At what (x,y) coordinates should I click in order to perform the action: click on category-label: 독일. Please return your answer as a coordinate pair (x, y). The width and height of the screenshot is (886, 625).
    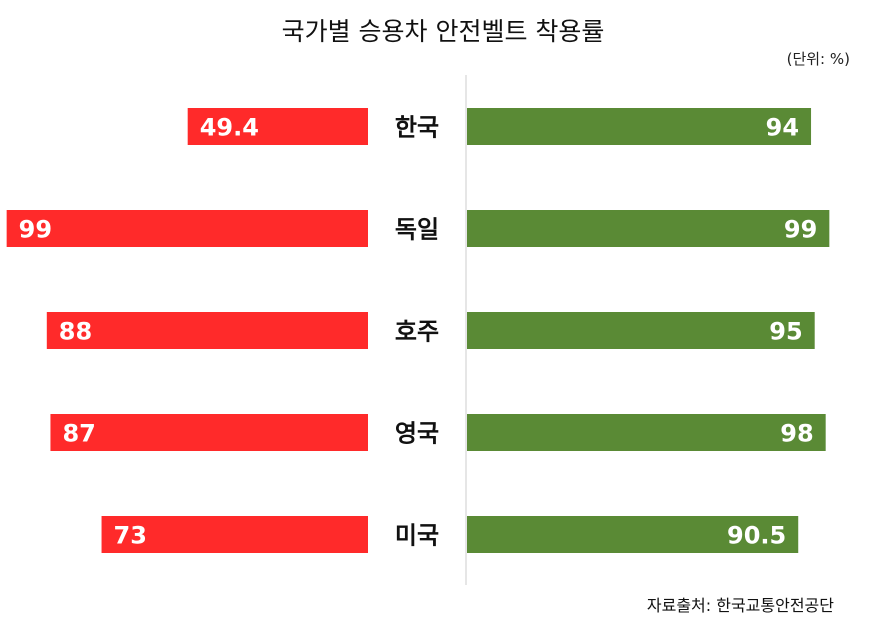
    Looking at the image, I should click on (417, 230).